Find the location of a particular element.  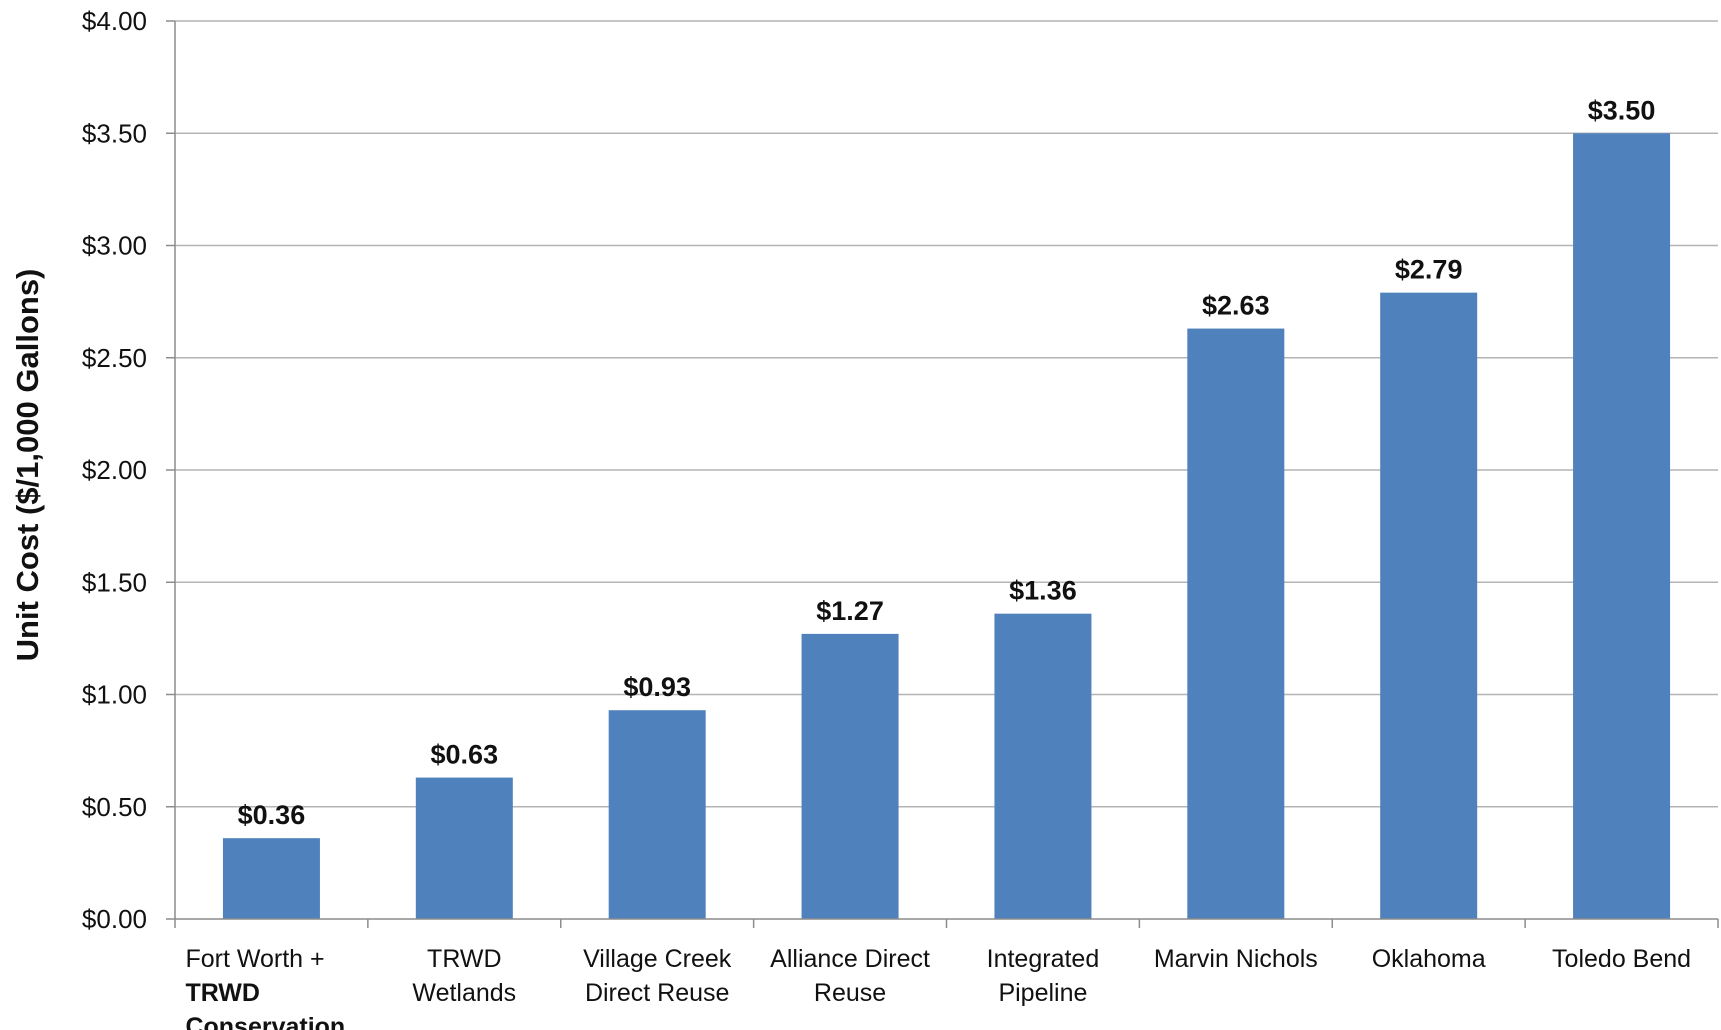

data-label: $2.63 is located at coordinates (1236, 306).